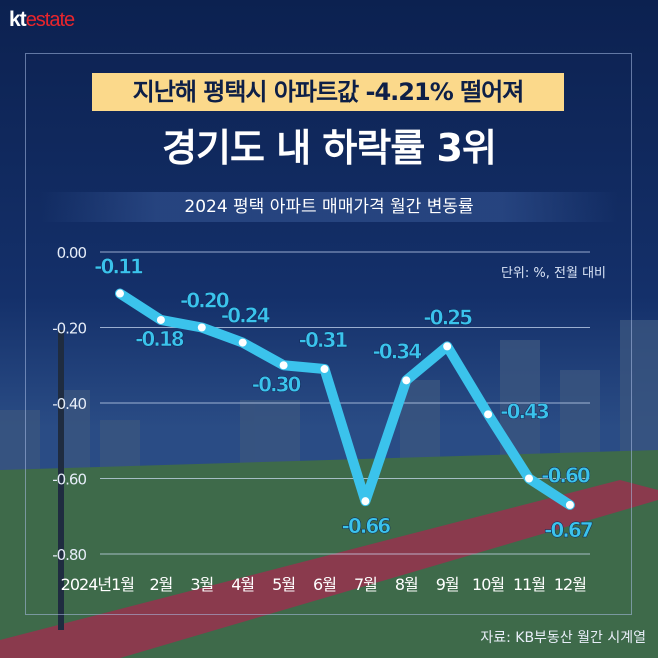 The width and height of the screenshot is (658, 658). Describe the element at coordinates (570, 584) in the screenshot. I see `x-tick-label: 12월` at that location.